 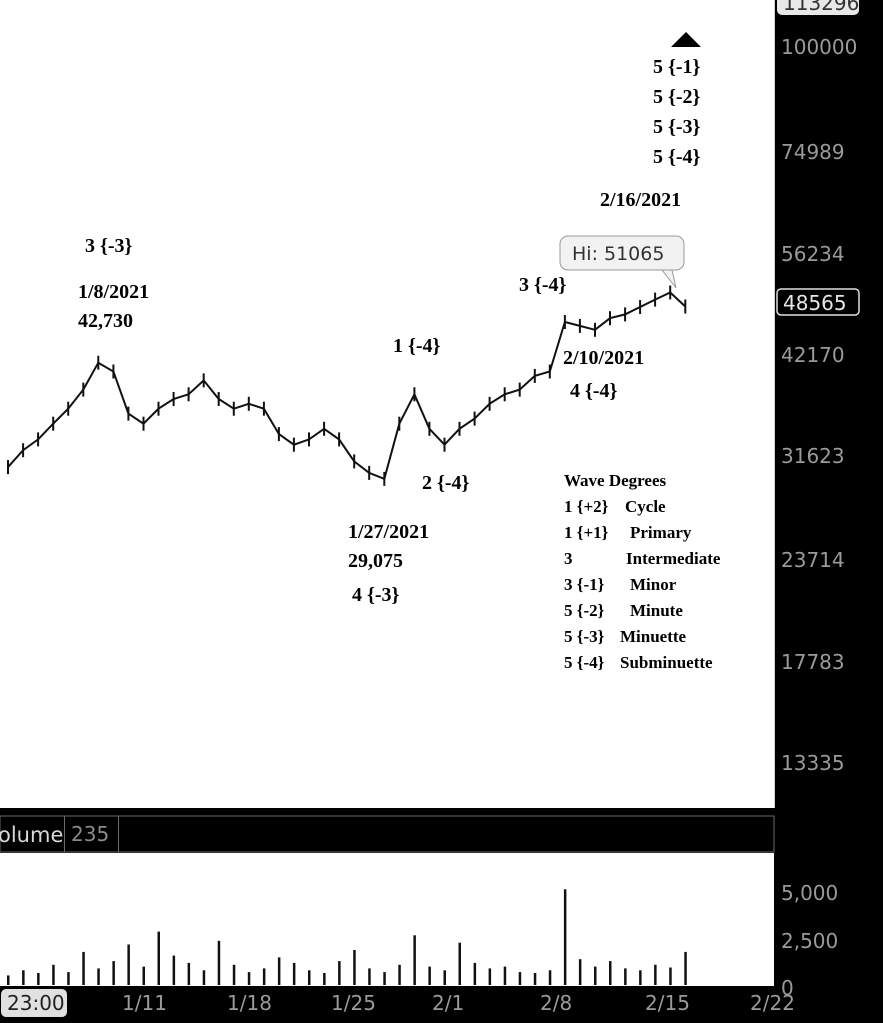 What do you see at coordinates (686, 39) in the screenshot?
I see `up-arrow-icon` at bounding box center [686, 39].